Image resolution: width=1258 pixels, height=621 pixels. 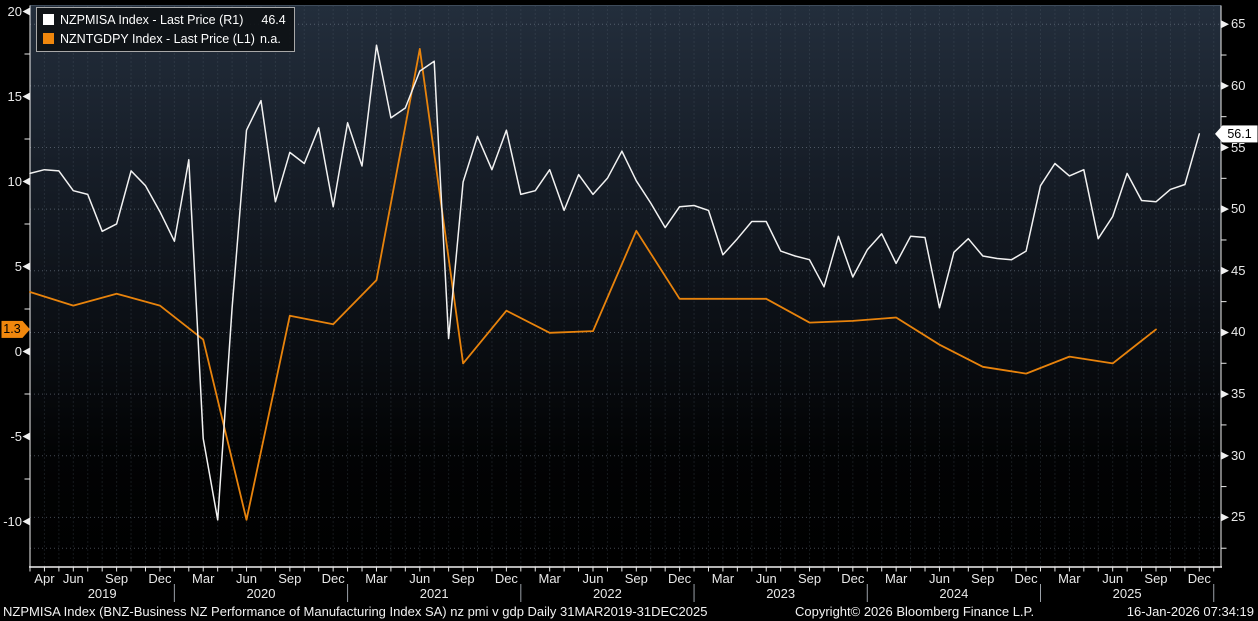 I want to click on x-axis-year-label: 2020, so click(x=261, y=593).